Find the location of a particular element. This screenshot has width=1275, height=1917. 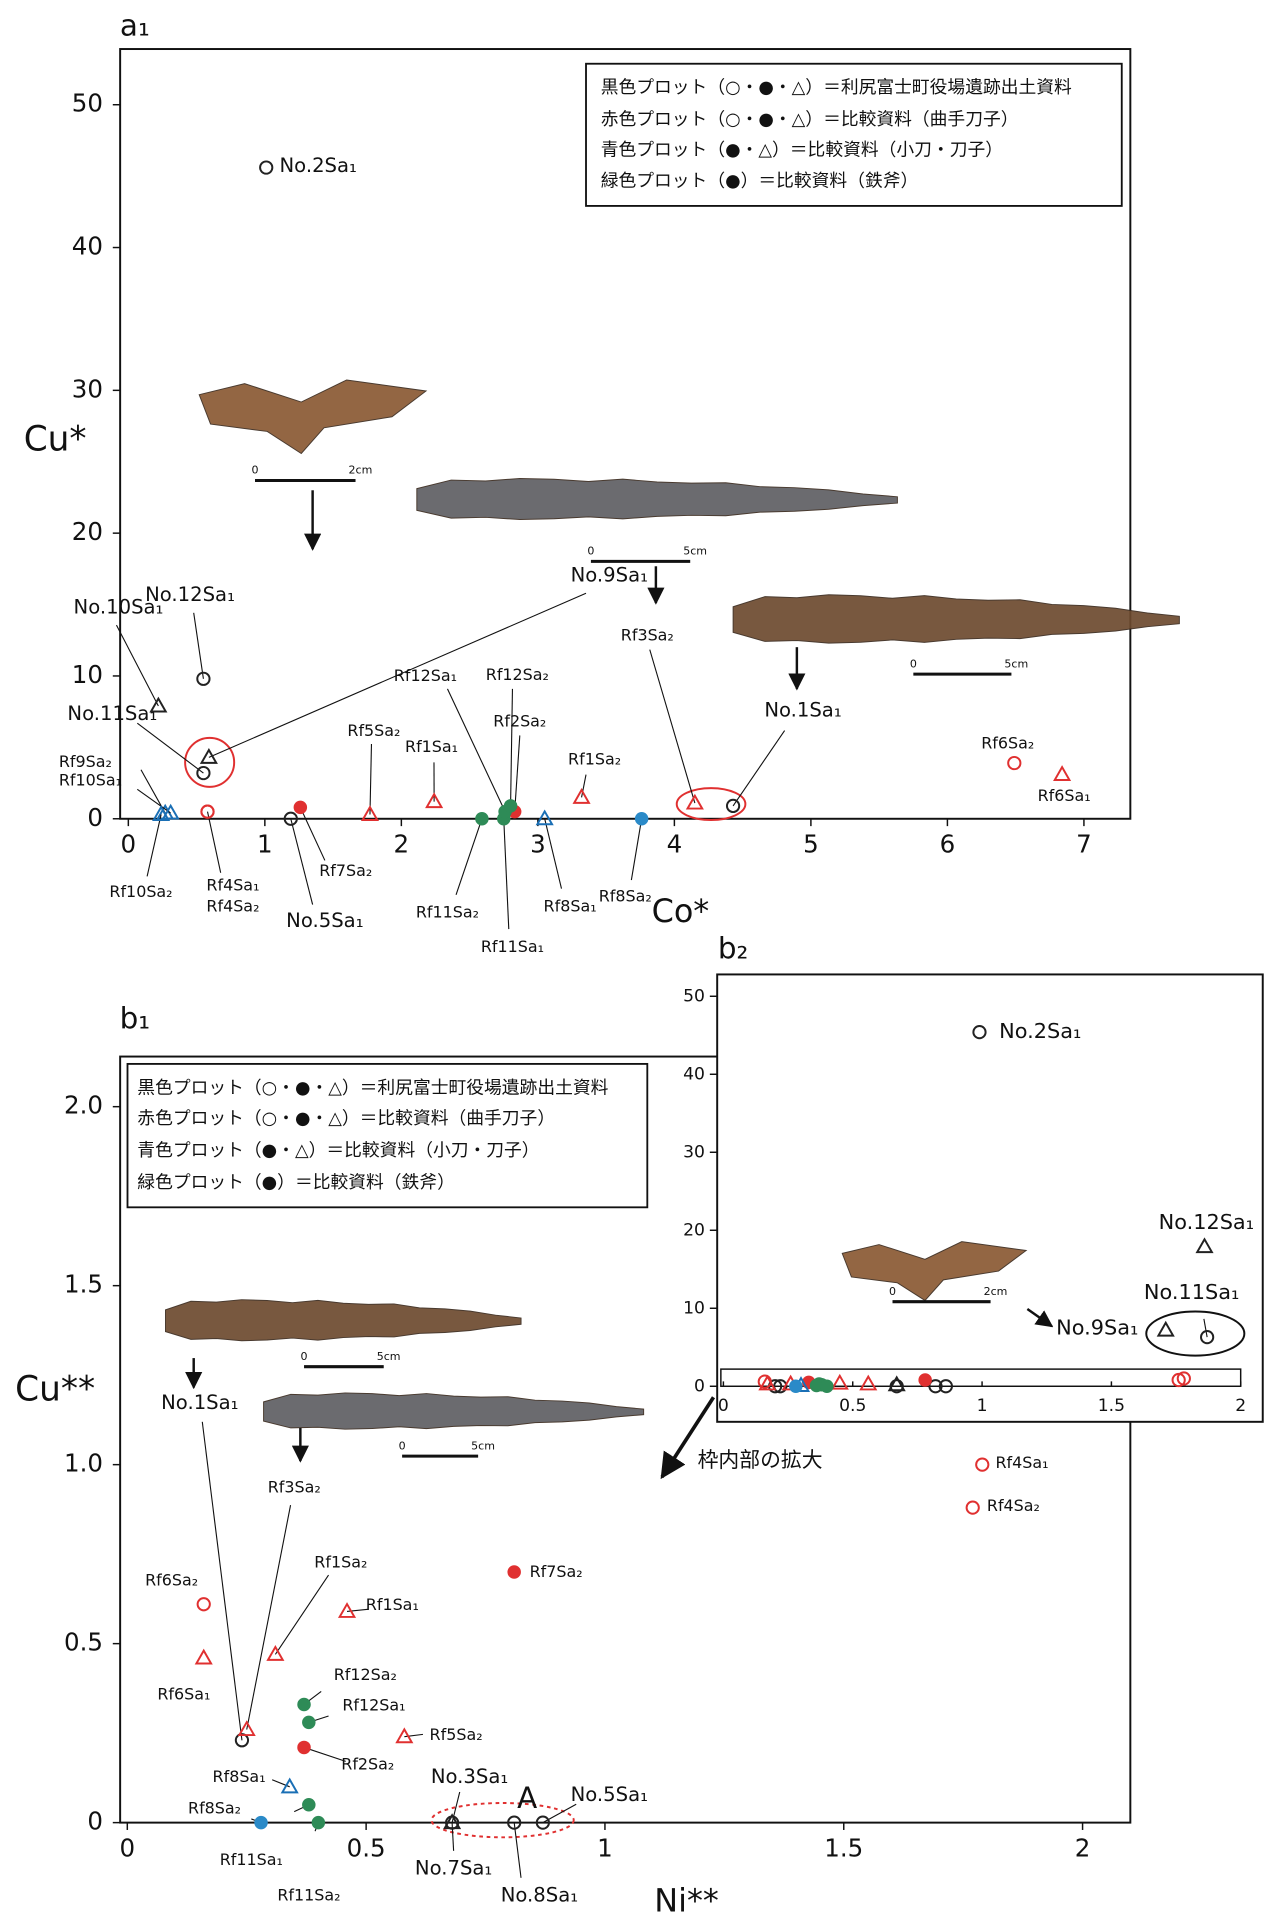

point-label: Rf10Sa₁ is located at coordinates (90, 779).